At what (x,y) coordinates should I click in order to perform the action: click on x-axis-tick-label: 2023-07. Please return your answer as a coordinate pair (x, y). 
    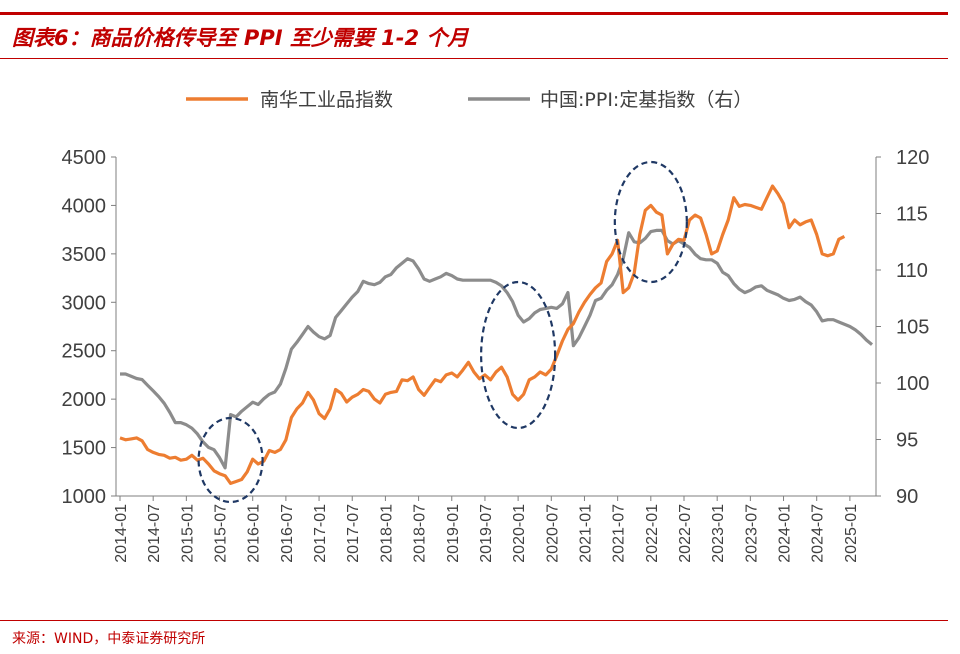
    Looking at the image, I should click on (751, 533).